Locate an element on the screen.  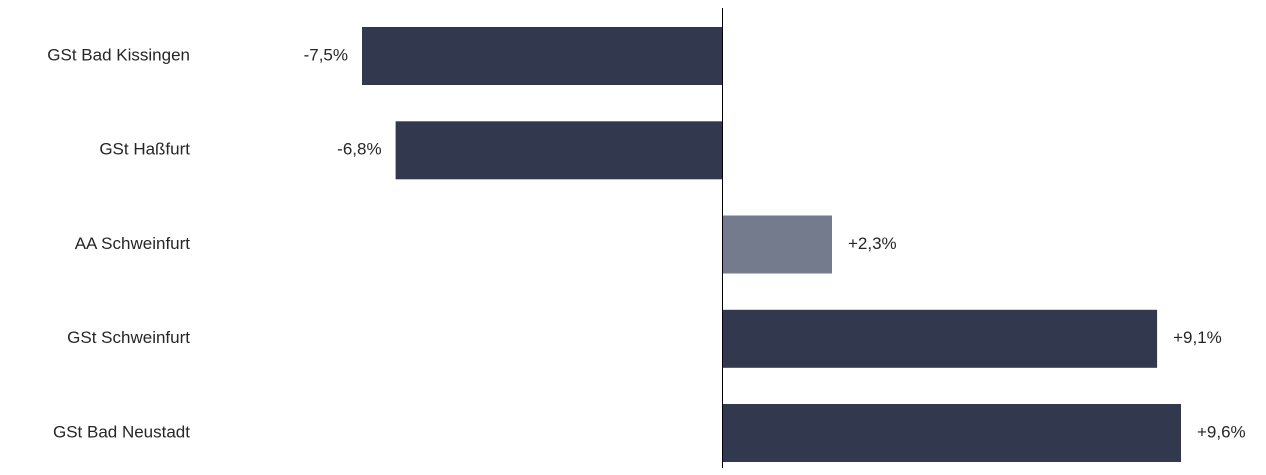
value-label-gst-bad-neustadt: +9,6% is located at coordinates (1221, 431).